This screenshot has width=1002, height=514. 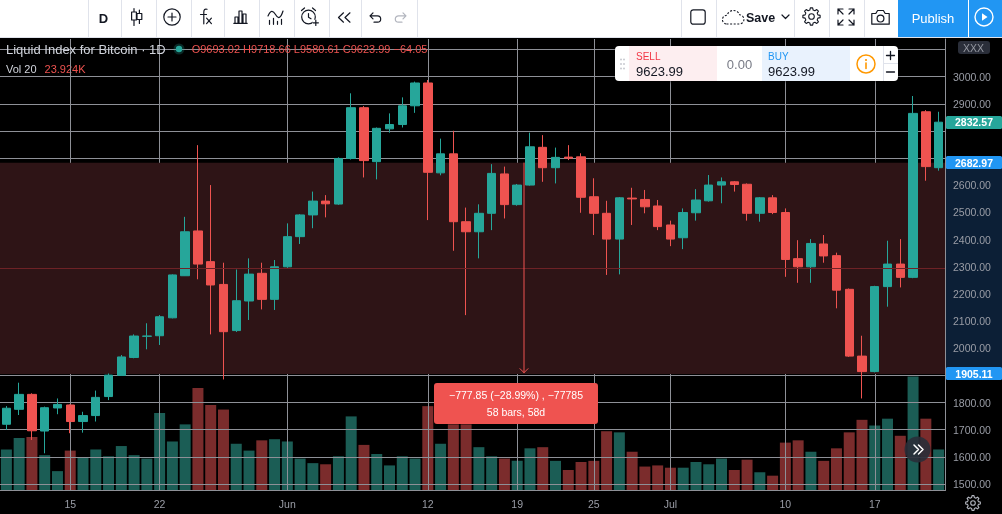 I want to click on y-tick-label: 1600.00, so click(x=972, y=456).